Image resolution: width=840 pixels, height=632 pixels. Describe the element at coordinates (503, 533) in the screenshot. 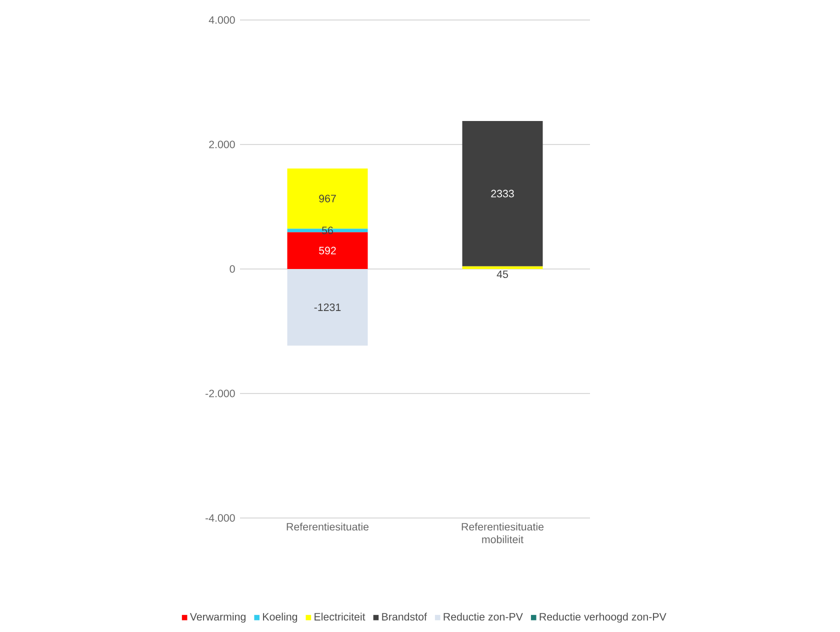

I see `x-tick-label: Referentiesituatie mobiliteit` at that location.